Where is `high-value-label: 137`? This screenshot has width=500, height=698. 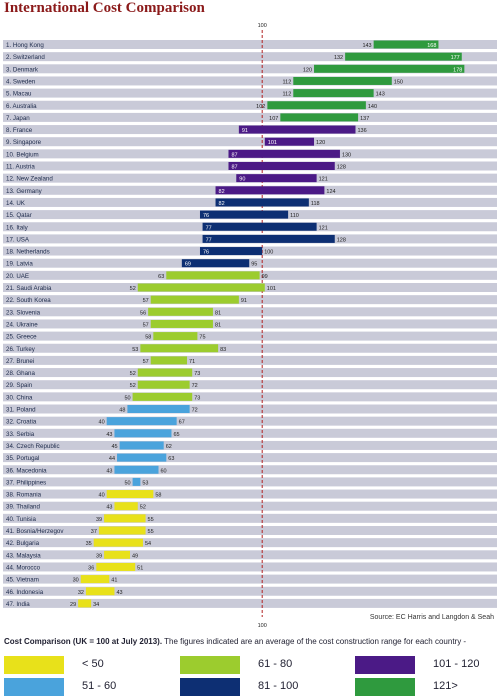 high-value-label: 137 is located at coordinates (364, 119).